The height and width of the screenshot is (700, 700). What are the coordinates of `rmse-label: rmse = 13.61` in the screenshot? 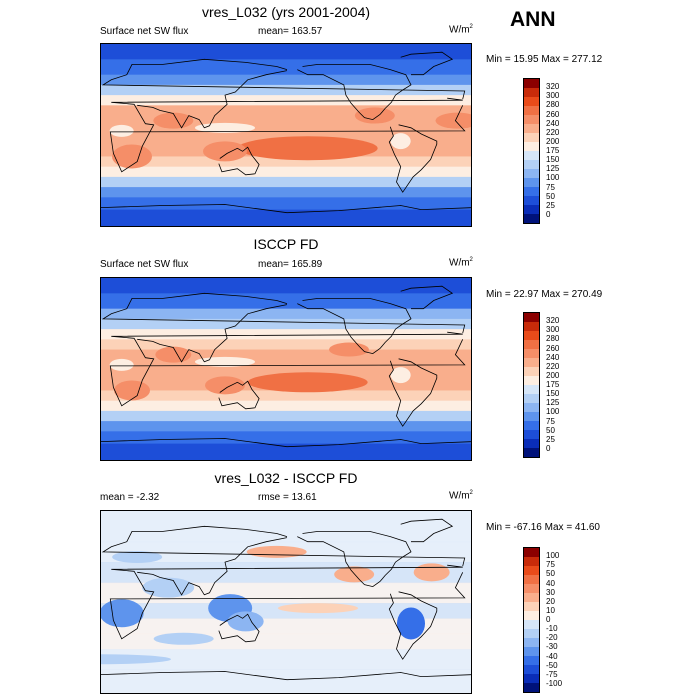 It's located at (287, 497).